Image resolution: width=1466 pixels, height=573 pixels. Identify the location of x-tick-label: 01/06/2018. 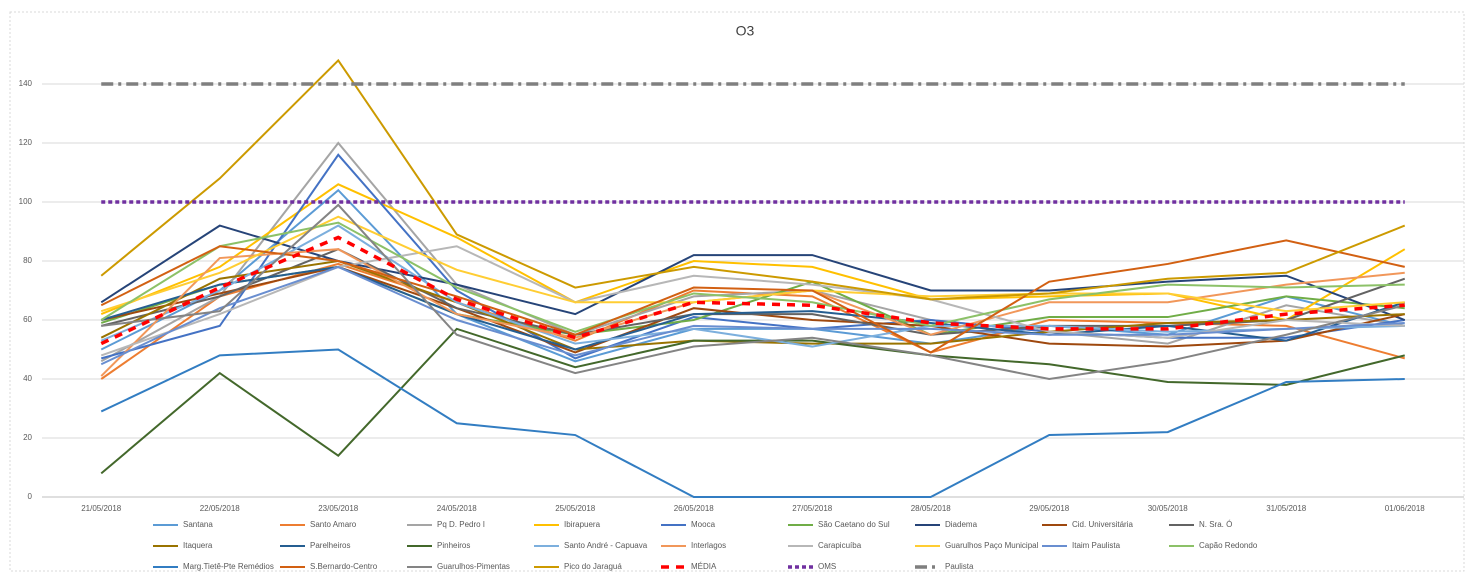
(1405, 508).